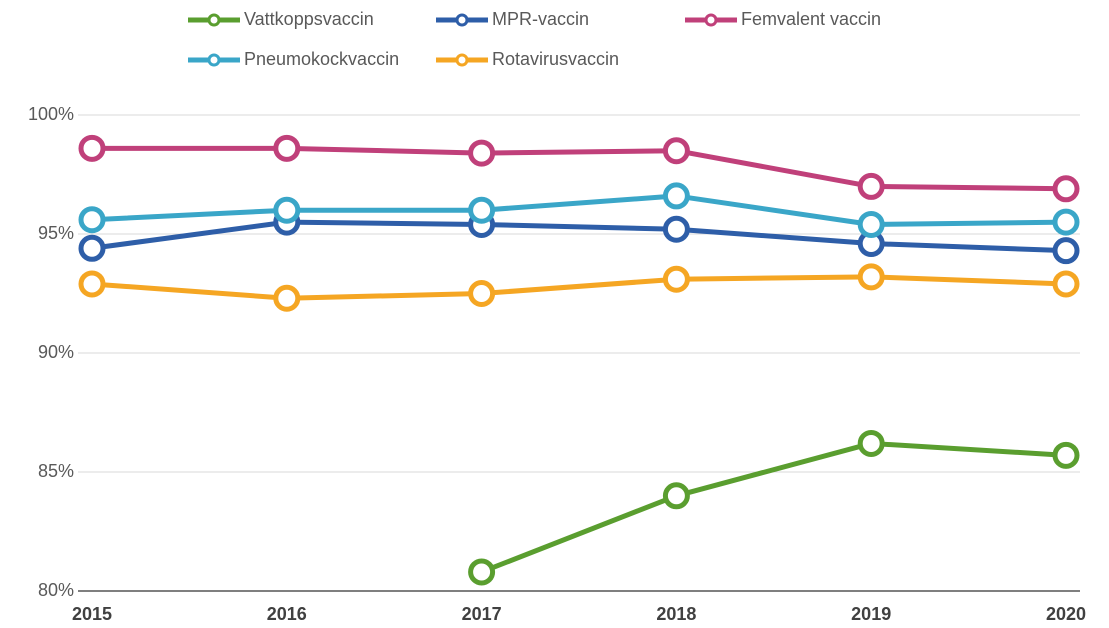  What do you see at coordinates (555, 59) in the screenshot?
I see `legend-label: Rotavirusvaccin` at bounding box center [555, 59].